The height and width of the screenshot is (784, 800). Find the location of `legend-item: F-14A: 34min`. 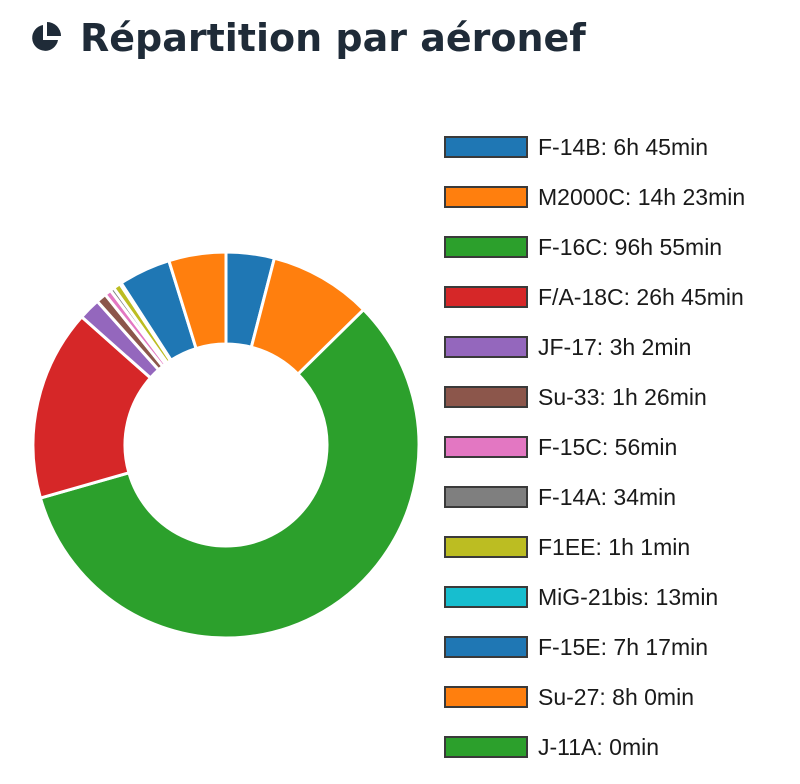

legend-item: F-14A: 34min is located at coordinates (594, 497).